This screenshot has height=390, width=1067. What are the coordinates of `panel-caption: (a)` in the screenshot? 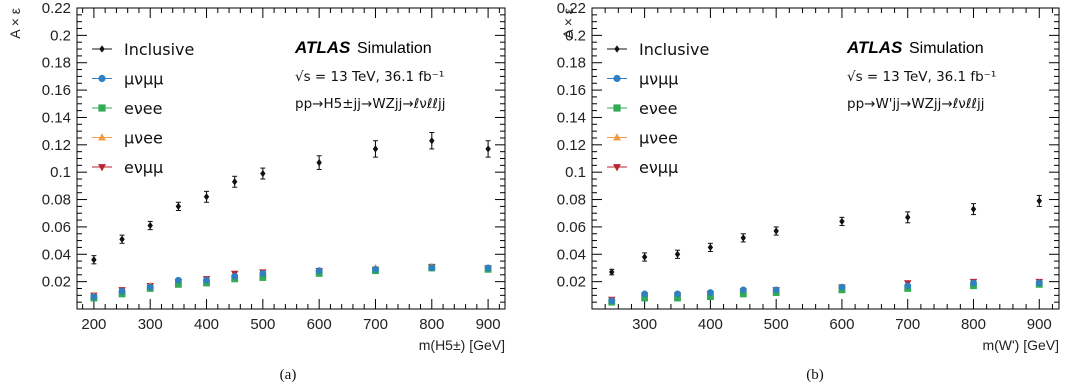 It's located at (288, 375).